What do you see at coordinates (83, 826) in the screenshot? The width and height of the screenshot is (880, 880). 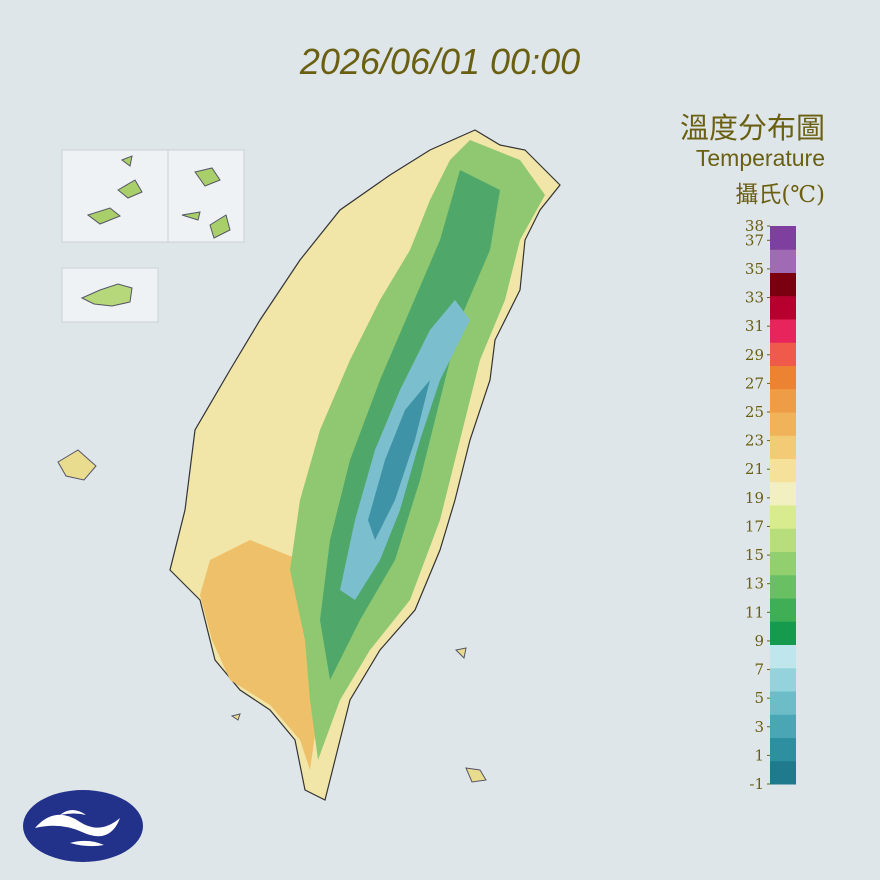 I see `logo` at bounding box center [83, 826].